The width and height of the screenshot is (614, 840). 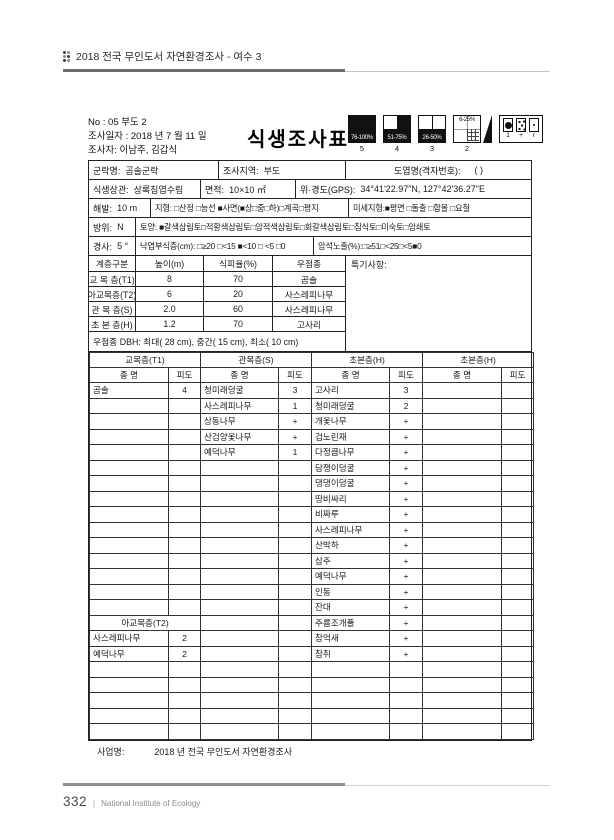 What do you see at coordinates (351, 638) in the screenshot?
I see `species-name-cell: 참억새` at bounding box center [351, 638].